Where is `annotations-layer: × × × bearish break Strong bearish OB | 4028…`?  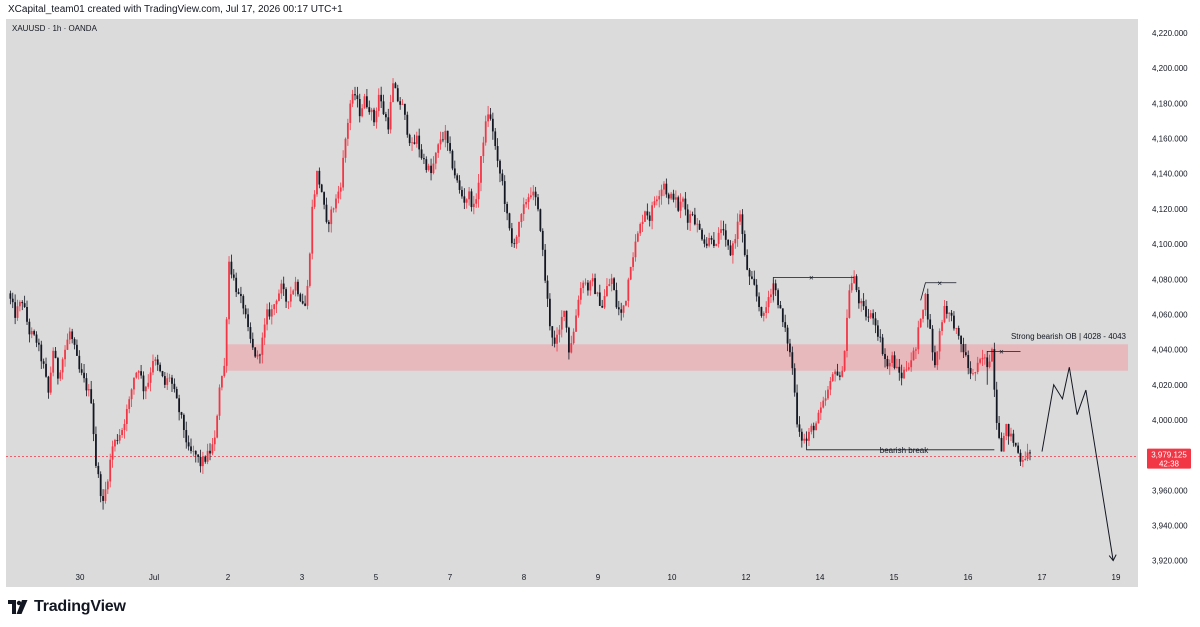
annotations-layer: × × × bearish break Strong bearish OB | 4028… is located at coordinates (949, 364).